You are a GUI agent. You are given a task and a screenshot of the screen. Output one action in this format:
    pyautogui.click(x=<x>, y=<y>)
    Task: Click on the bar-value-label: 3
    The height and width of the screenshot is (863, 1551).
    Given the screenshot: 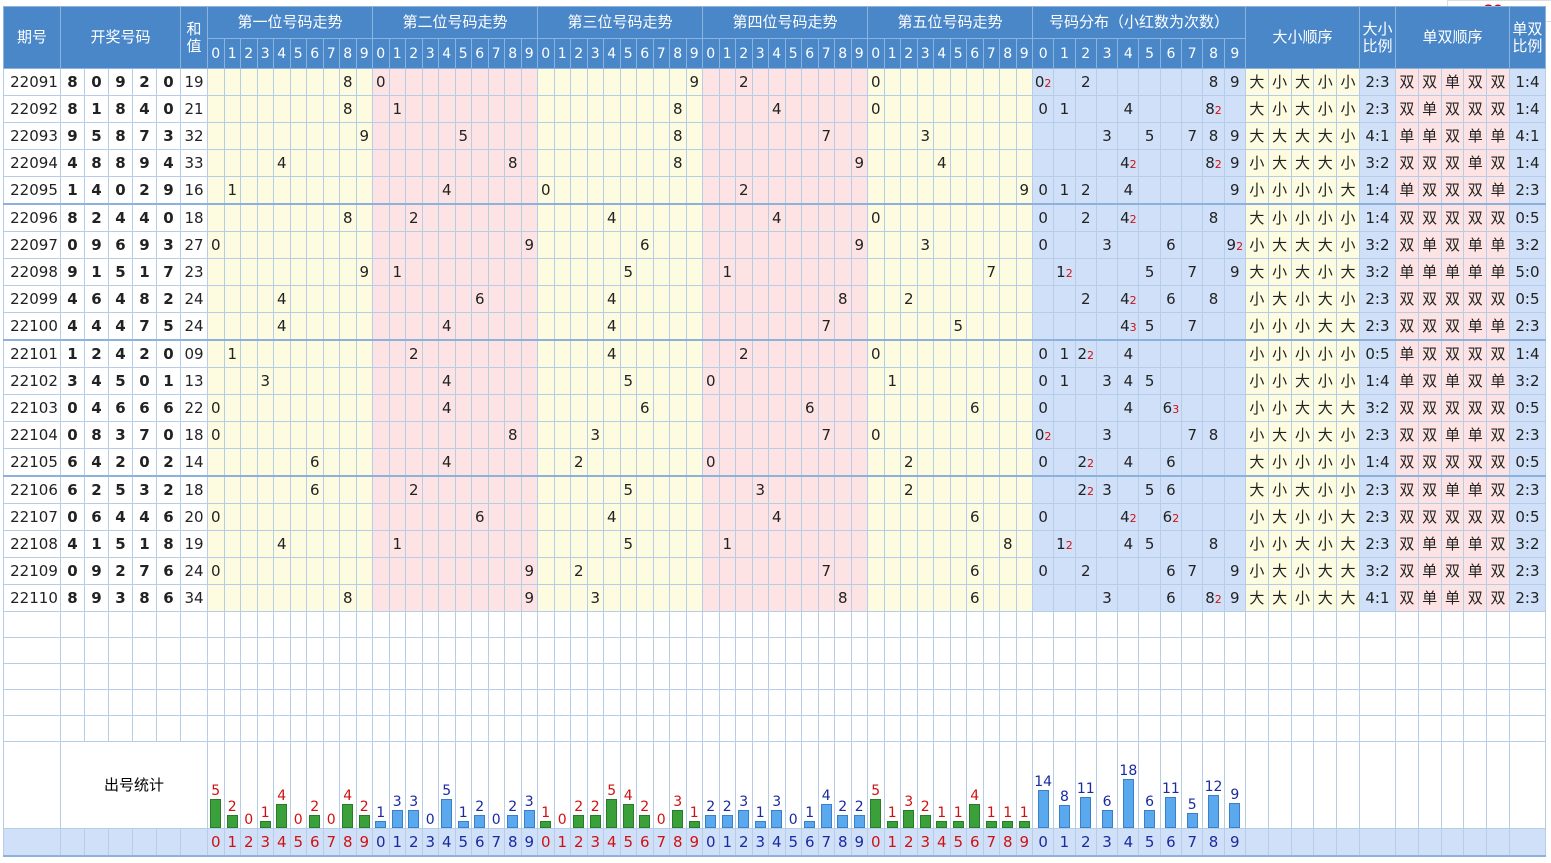 What is the action you would take?
    pyautogui.click(x=529, y=801)
    